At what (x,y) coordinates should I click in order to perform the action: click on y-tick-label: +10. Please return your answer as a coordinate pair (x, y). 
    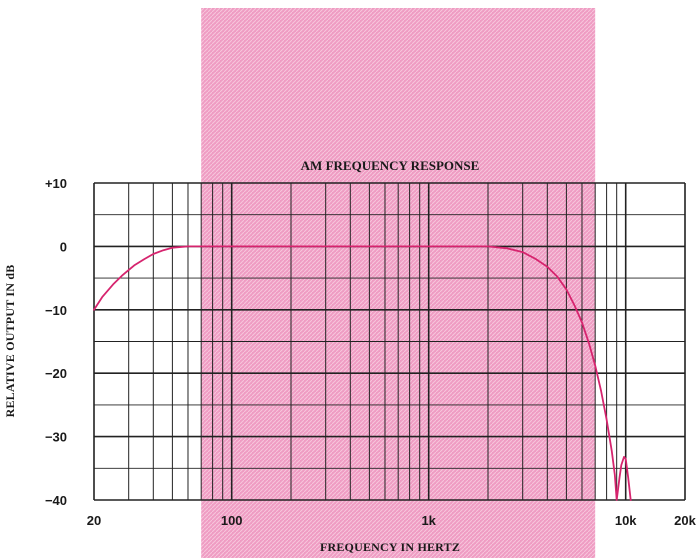
    Looking at the image, I should click on (56, 183).